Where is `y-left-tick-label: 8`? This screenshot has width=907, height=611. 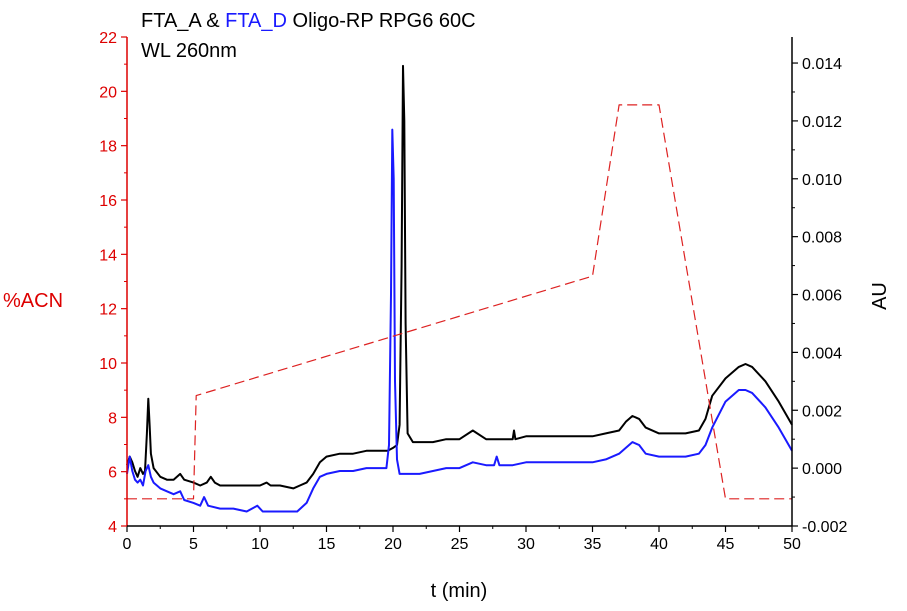 y-left-tick-label: 8 is located at coordinates (112, 418).